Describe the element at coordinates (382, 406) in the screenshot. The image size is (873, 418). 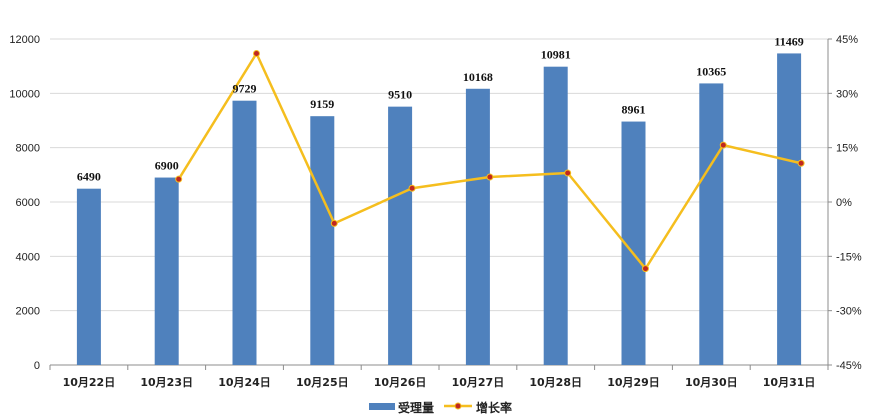
I see `legend-bar-swatch` at that location.